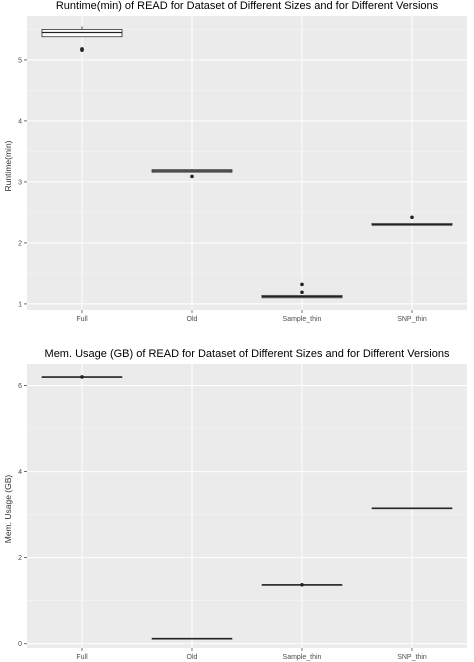 The width and height of the screenshot is (474, 662). What do you see at coordinates (8, 165) in the screenshot?
I see `y-axis-label: Runtime(min)` at bounding box center [8, 165].